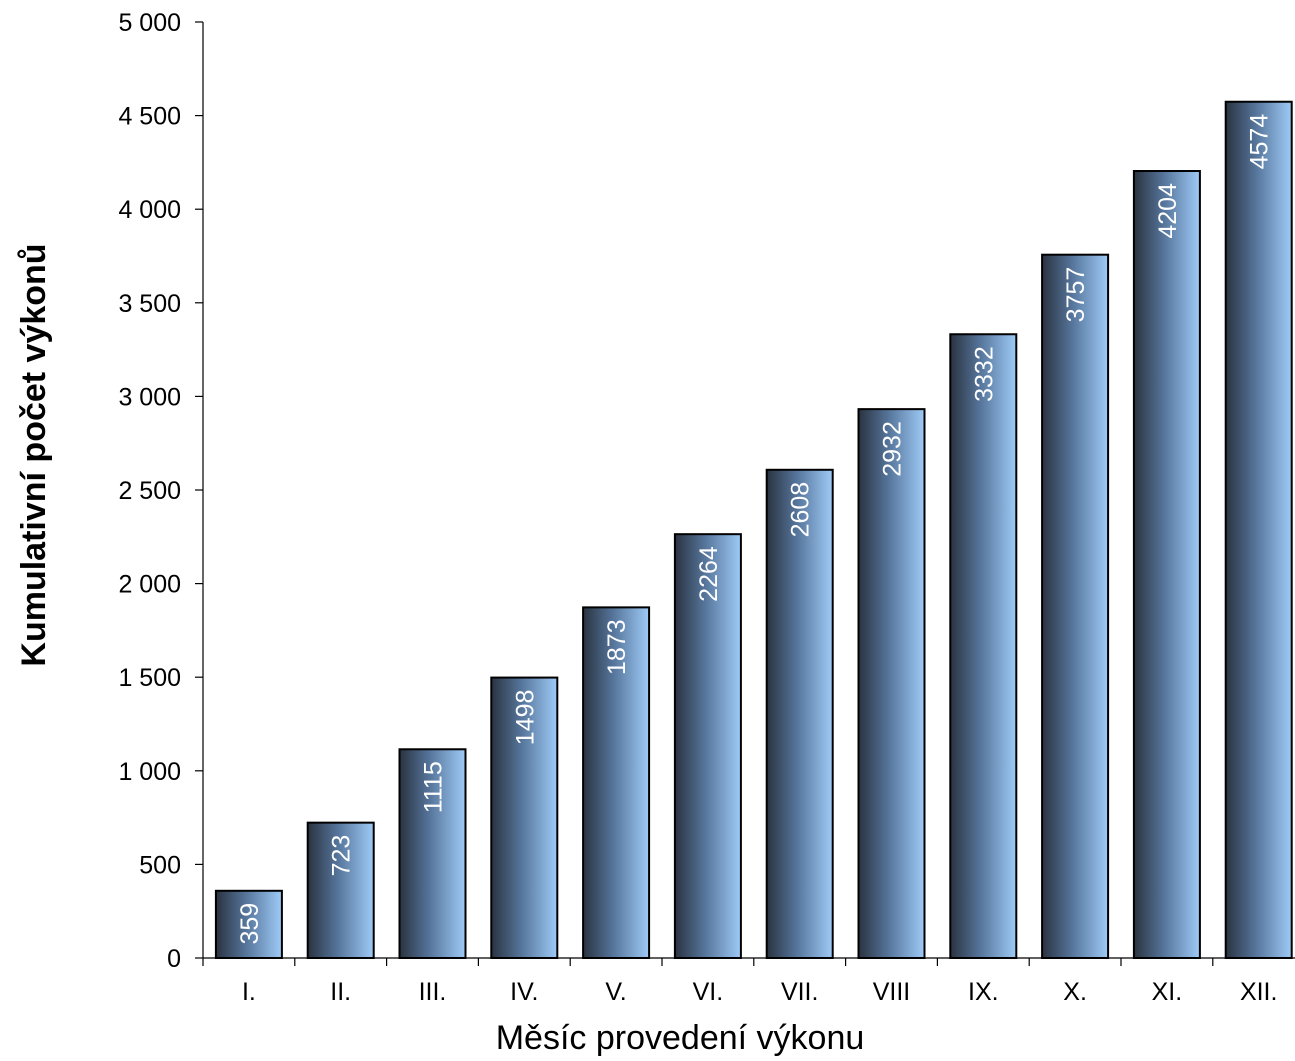 The width and height of the screenshot is (1295, 1061). Describe the element at coordinates (149, 397) in the screenshot. I see `y-tick-label: 3 000` at that location.